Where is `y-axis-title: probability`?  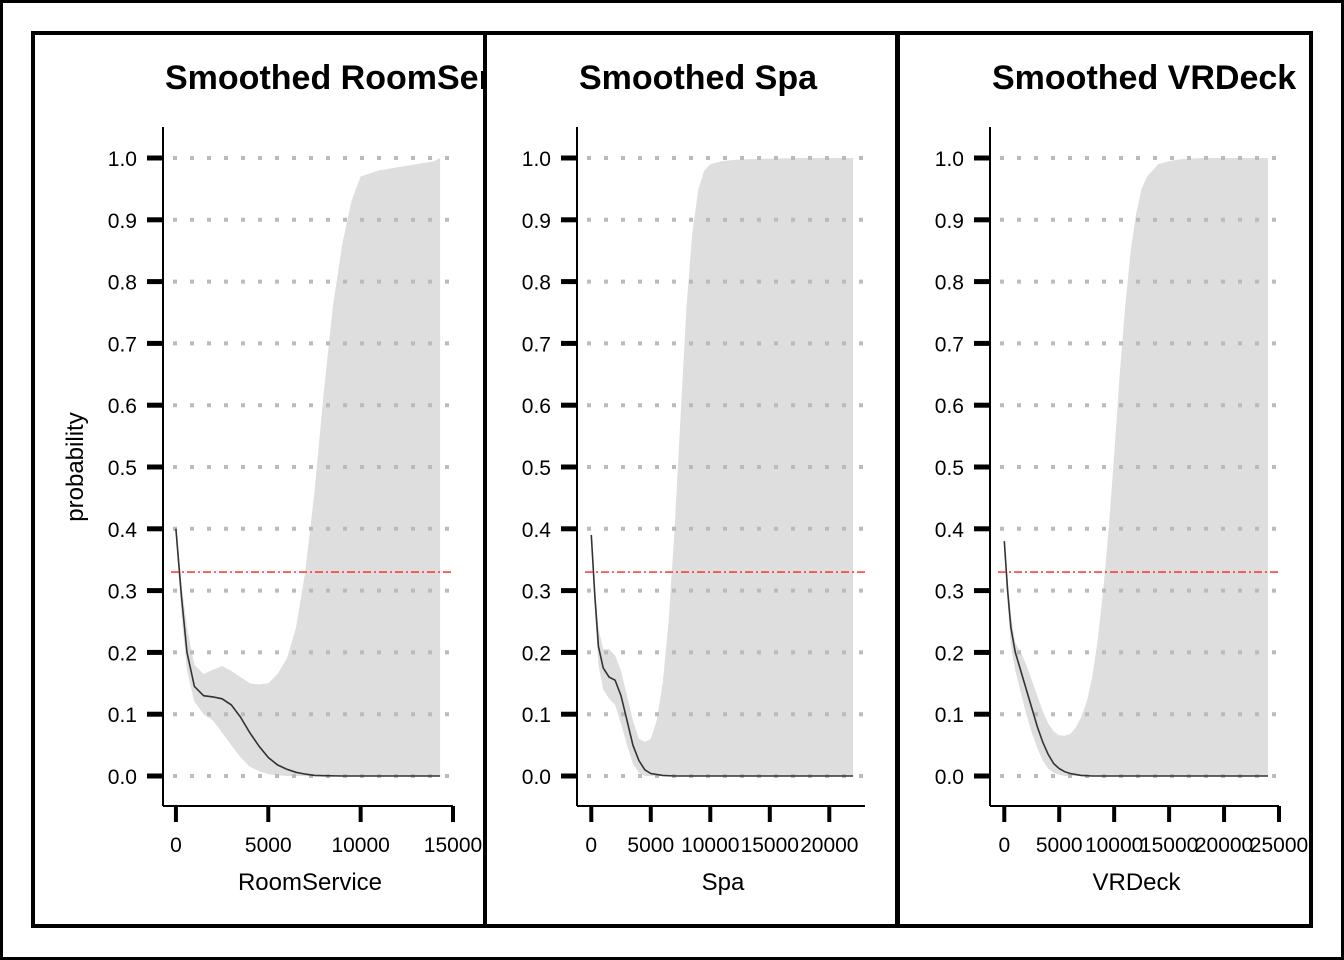 y-axis-title: probability is located at coordinates (75, 466).